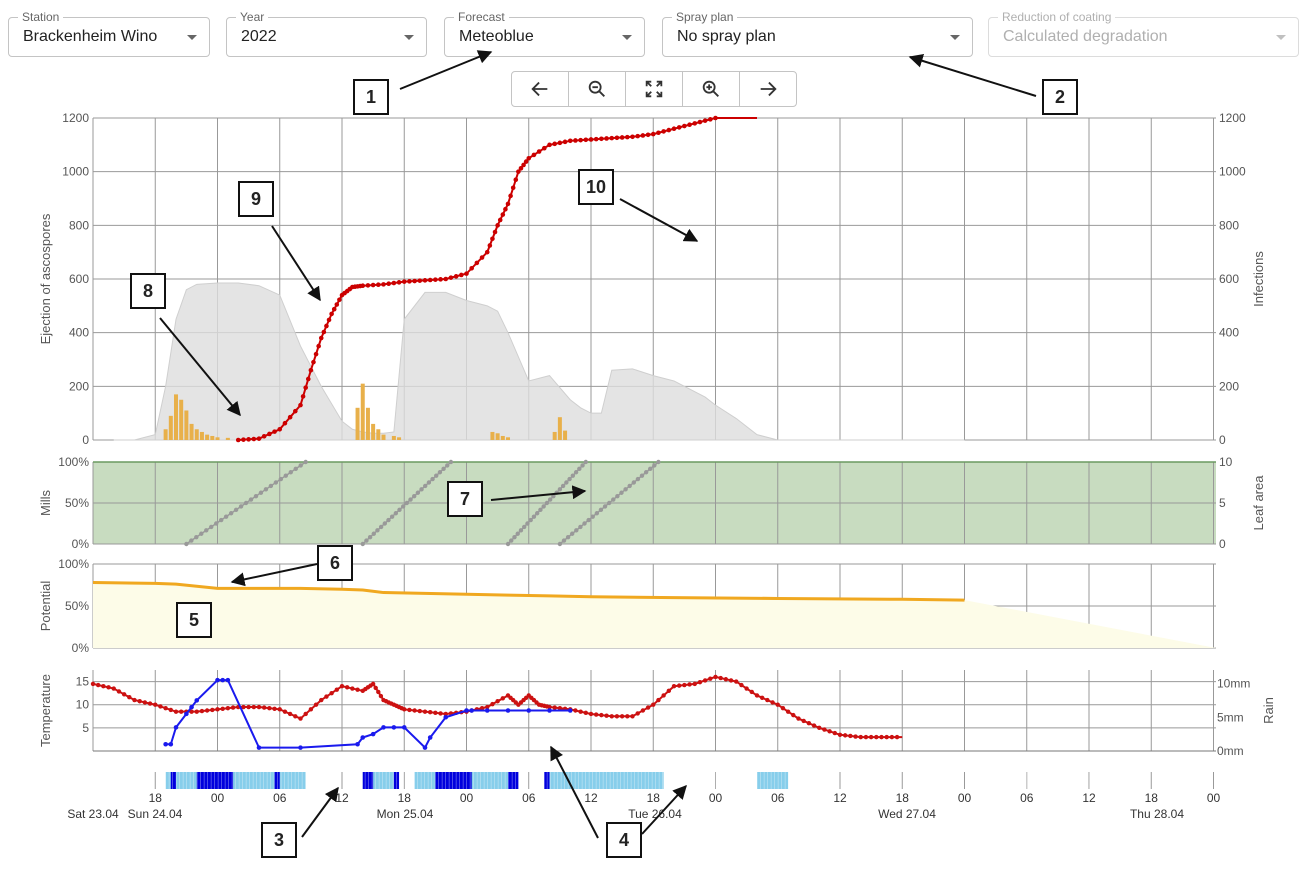  What do you see at coordinates (45, 606) in the screenshot?
I see `y-axis-title: Potential` at bounding box center [45, 606].